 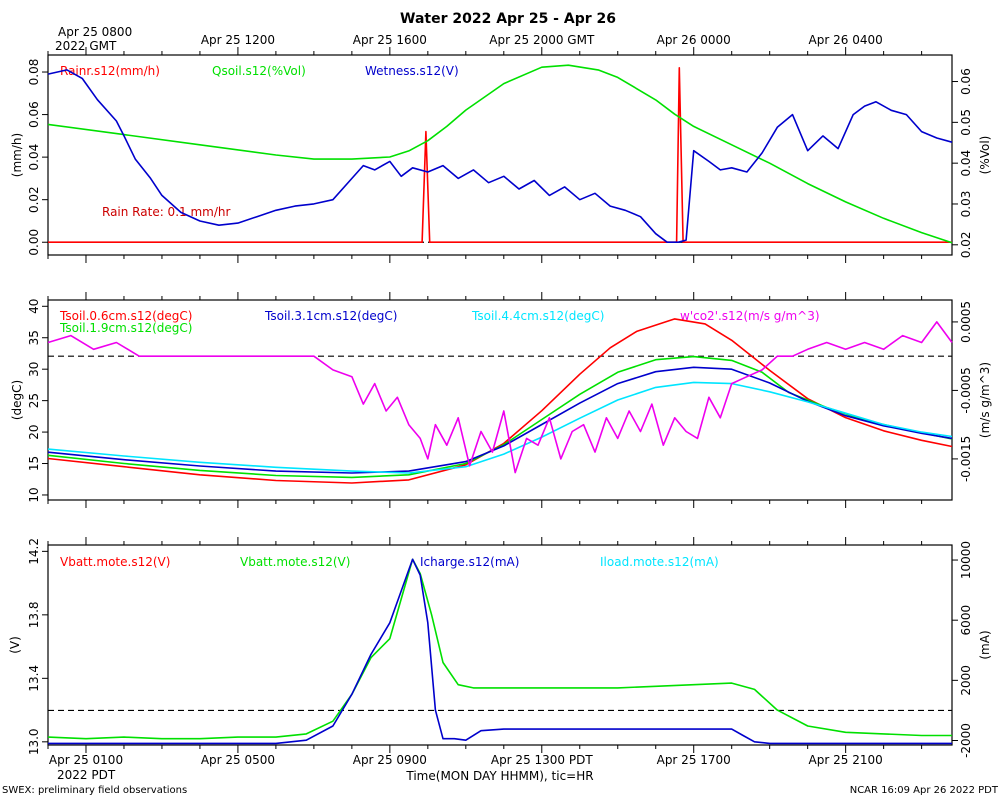 I want to click on y-left-label: (V), so click(x=15, y=645).